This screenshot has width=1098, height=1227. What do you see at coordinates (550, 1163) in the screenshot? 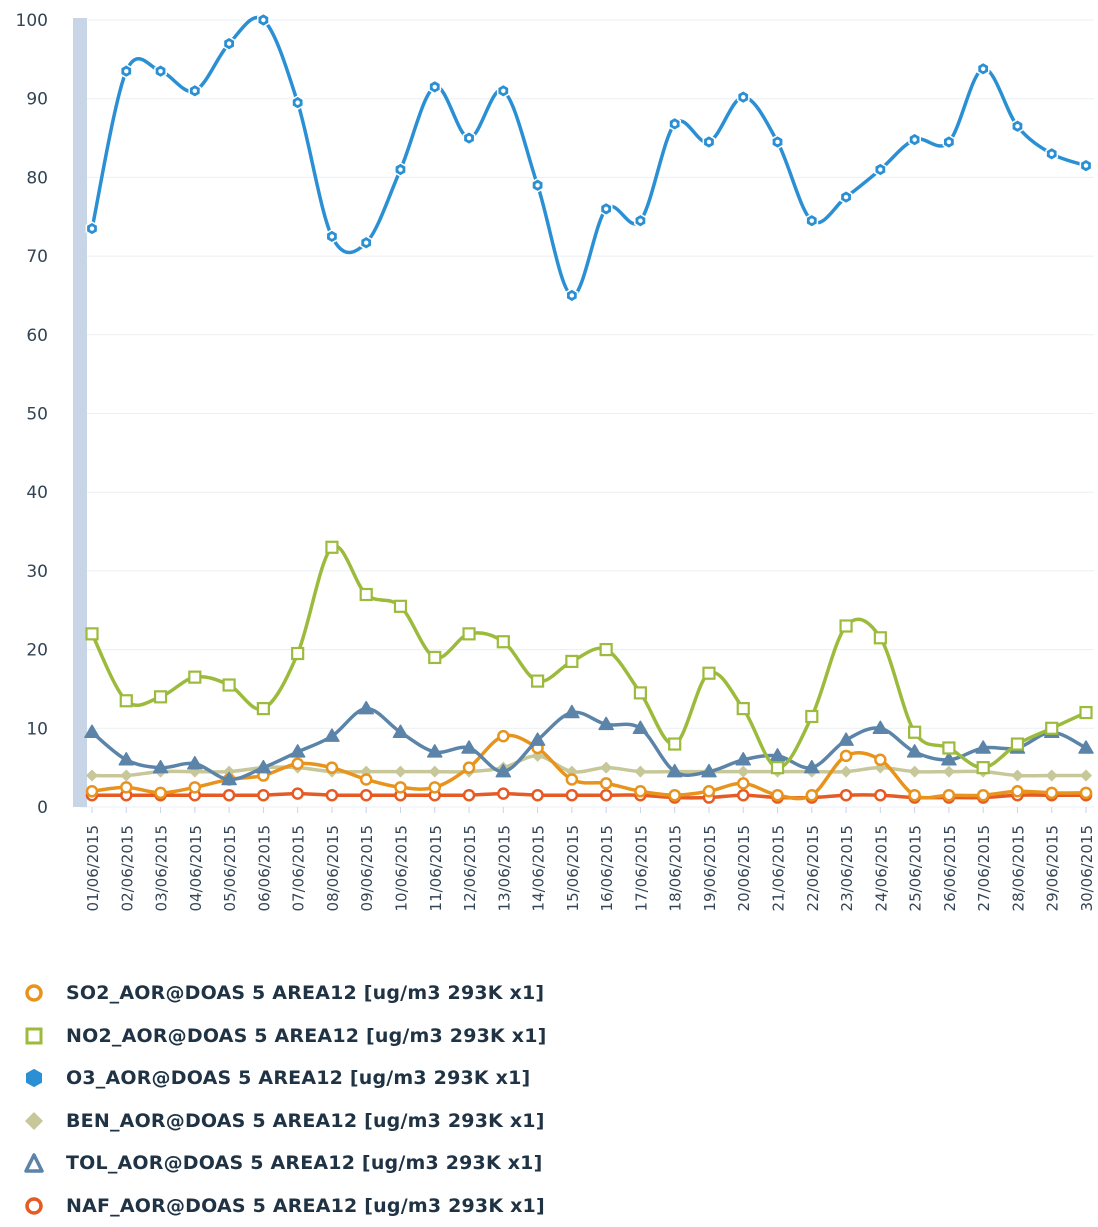
I see `legend-item-tol: TOL_AOR@DOAS 5 AREA12 [ug/m3 293K x1]` at bounding box center [550, 1163].